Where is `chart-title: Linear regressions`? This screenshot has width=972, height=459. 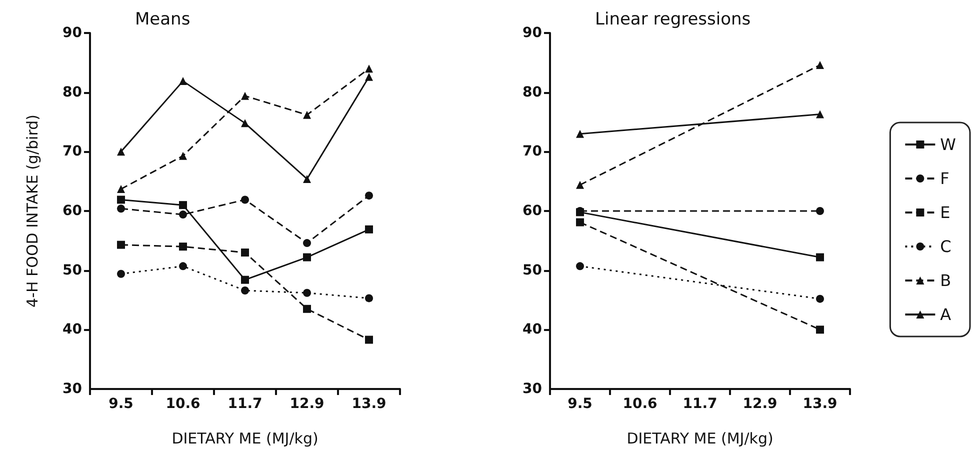 chart-title: Linear regressions is located at coordinates (673, 20).